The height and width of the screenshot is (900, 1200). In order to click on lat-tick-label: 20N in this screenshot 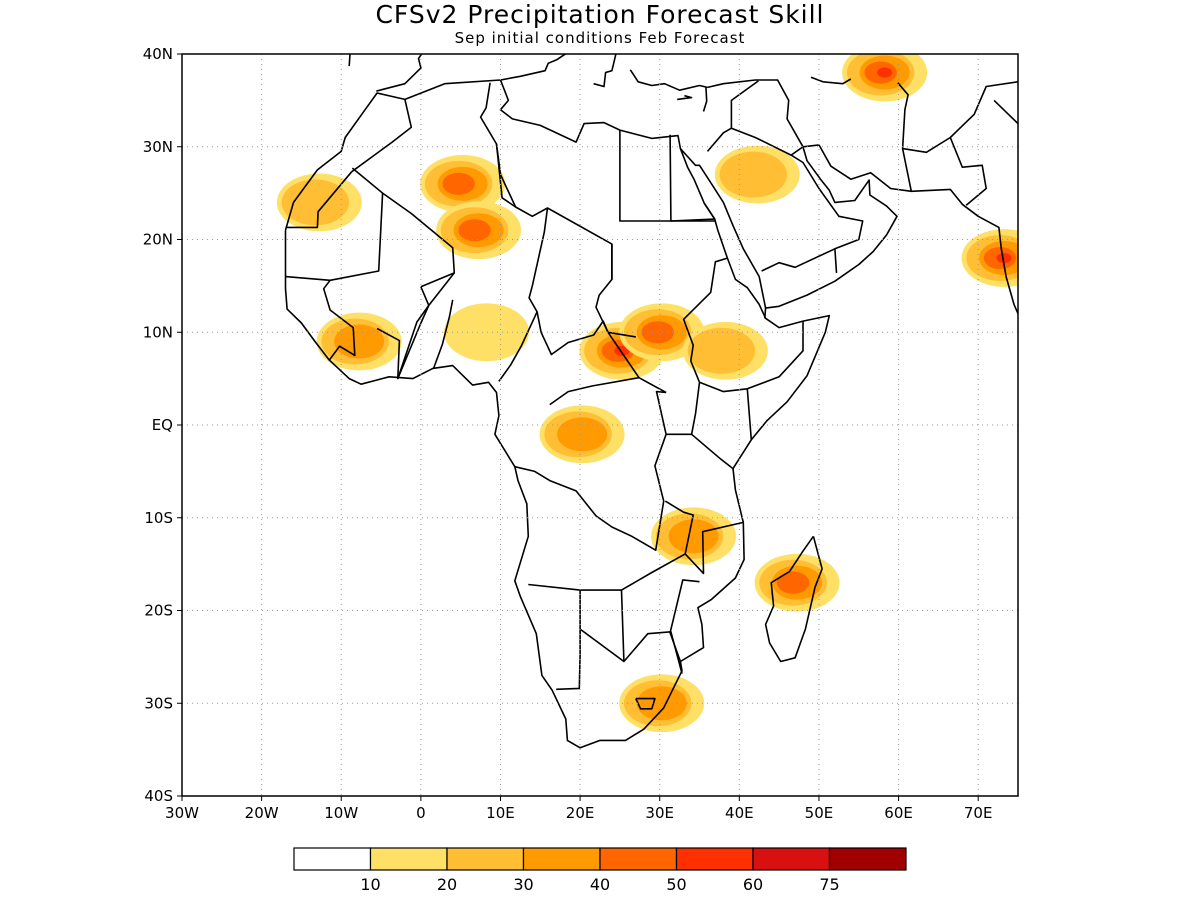, I will do `click(158, 240)`.